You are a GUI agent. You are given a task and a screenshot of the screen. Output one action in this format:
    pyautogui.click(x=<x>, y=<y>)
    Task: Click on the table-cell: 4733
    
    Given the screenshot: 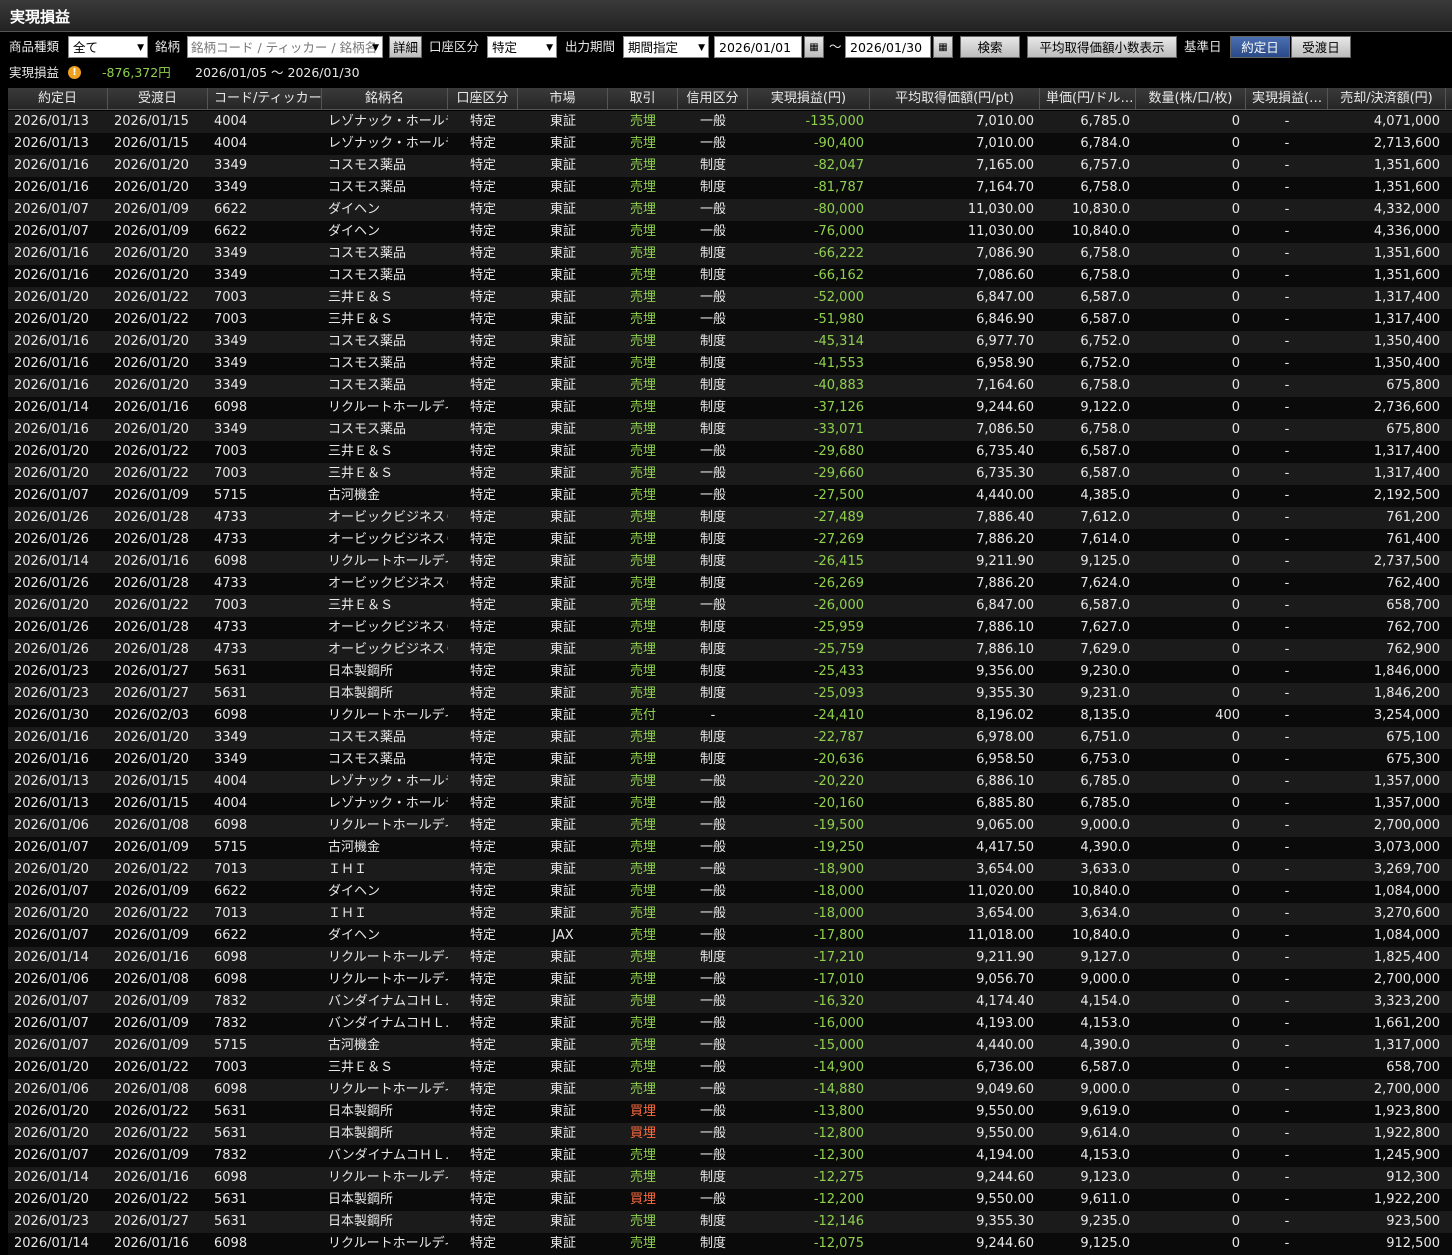 What is the action you would take?
    pyautogui.click(x=231, y=627)
    